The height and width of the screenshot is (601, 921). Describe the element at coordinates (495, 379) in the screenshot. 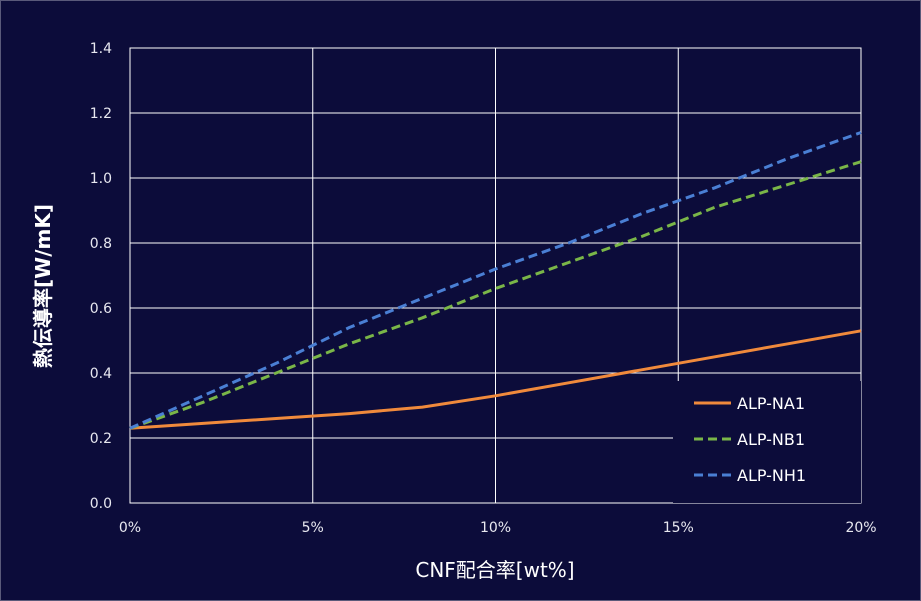

I see `series-line-alp-na1` at that location.